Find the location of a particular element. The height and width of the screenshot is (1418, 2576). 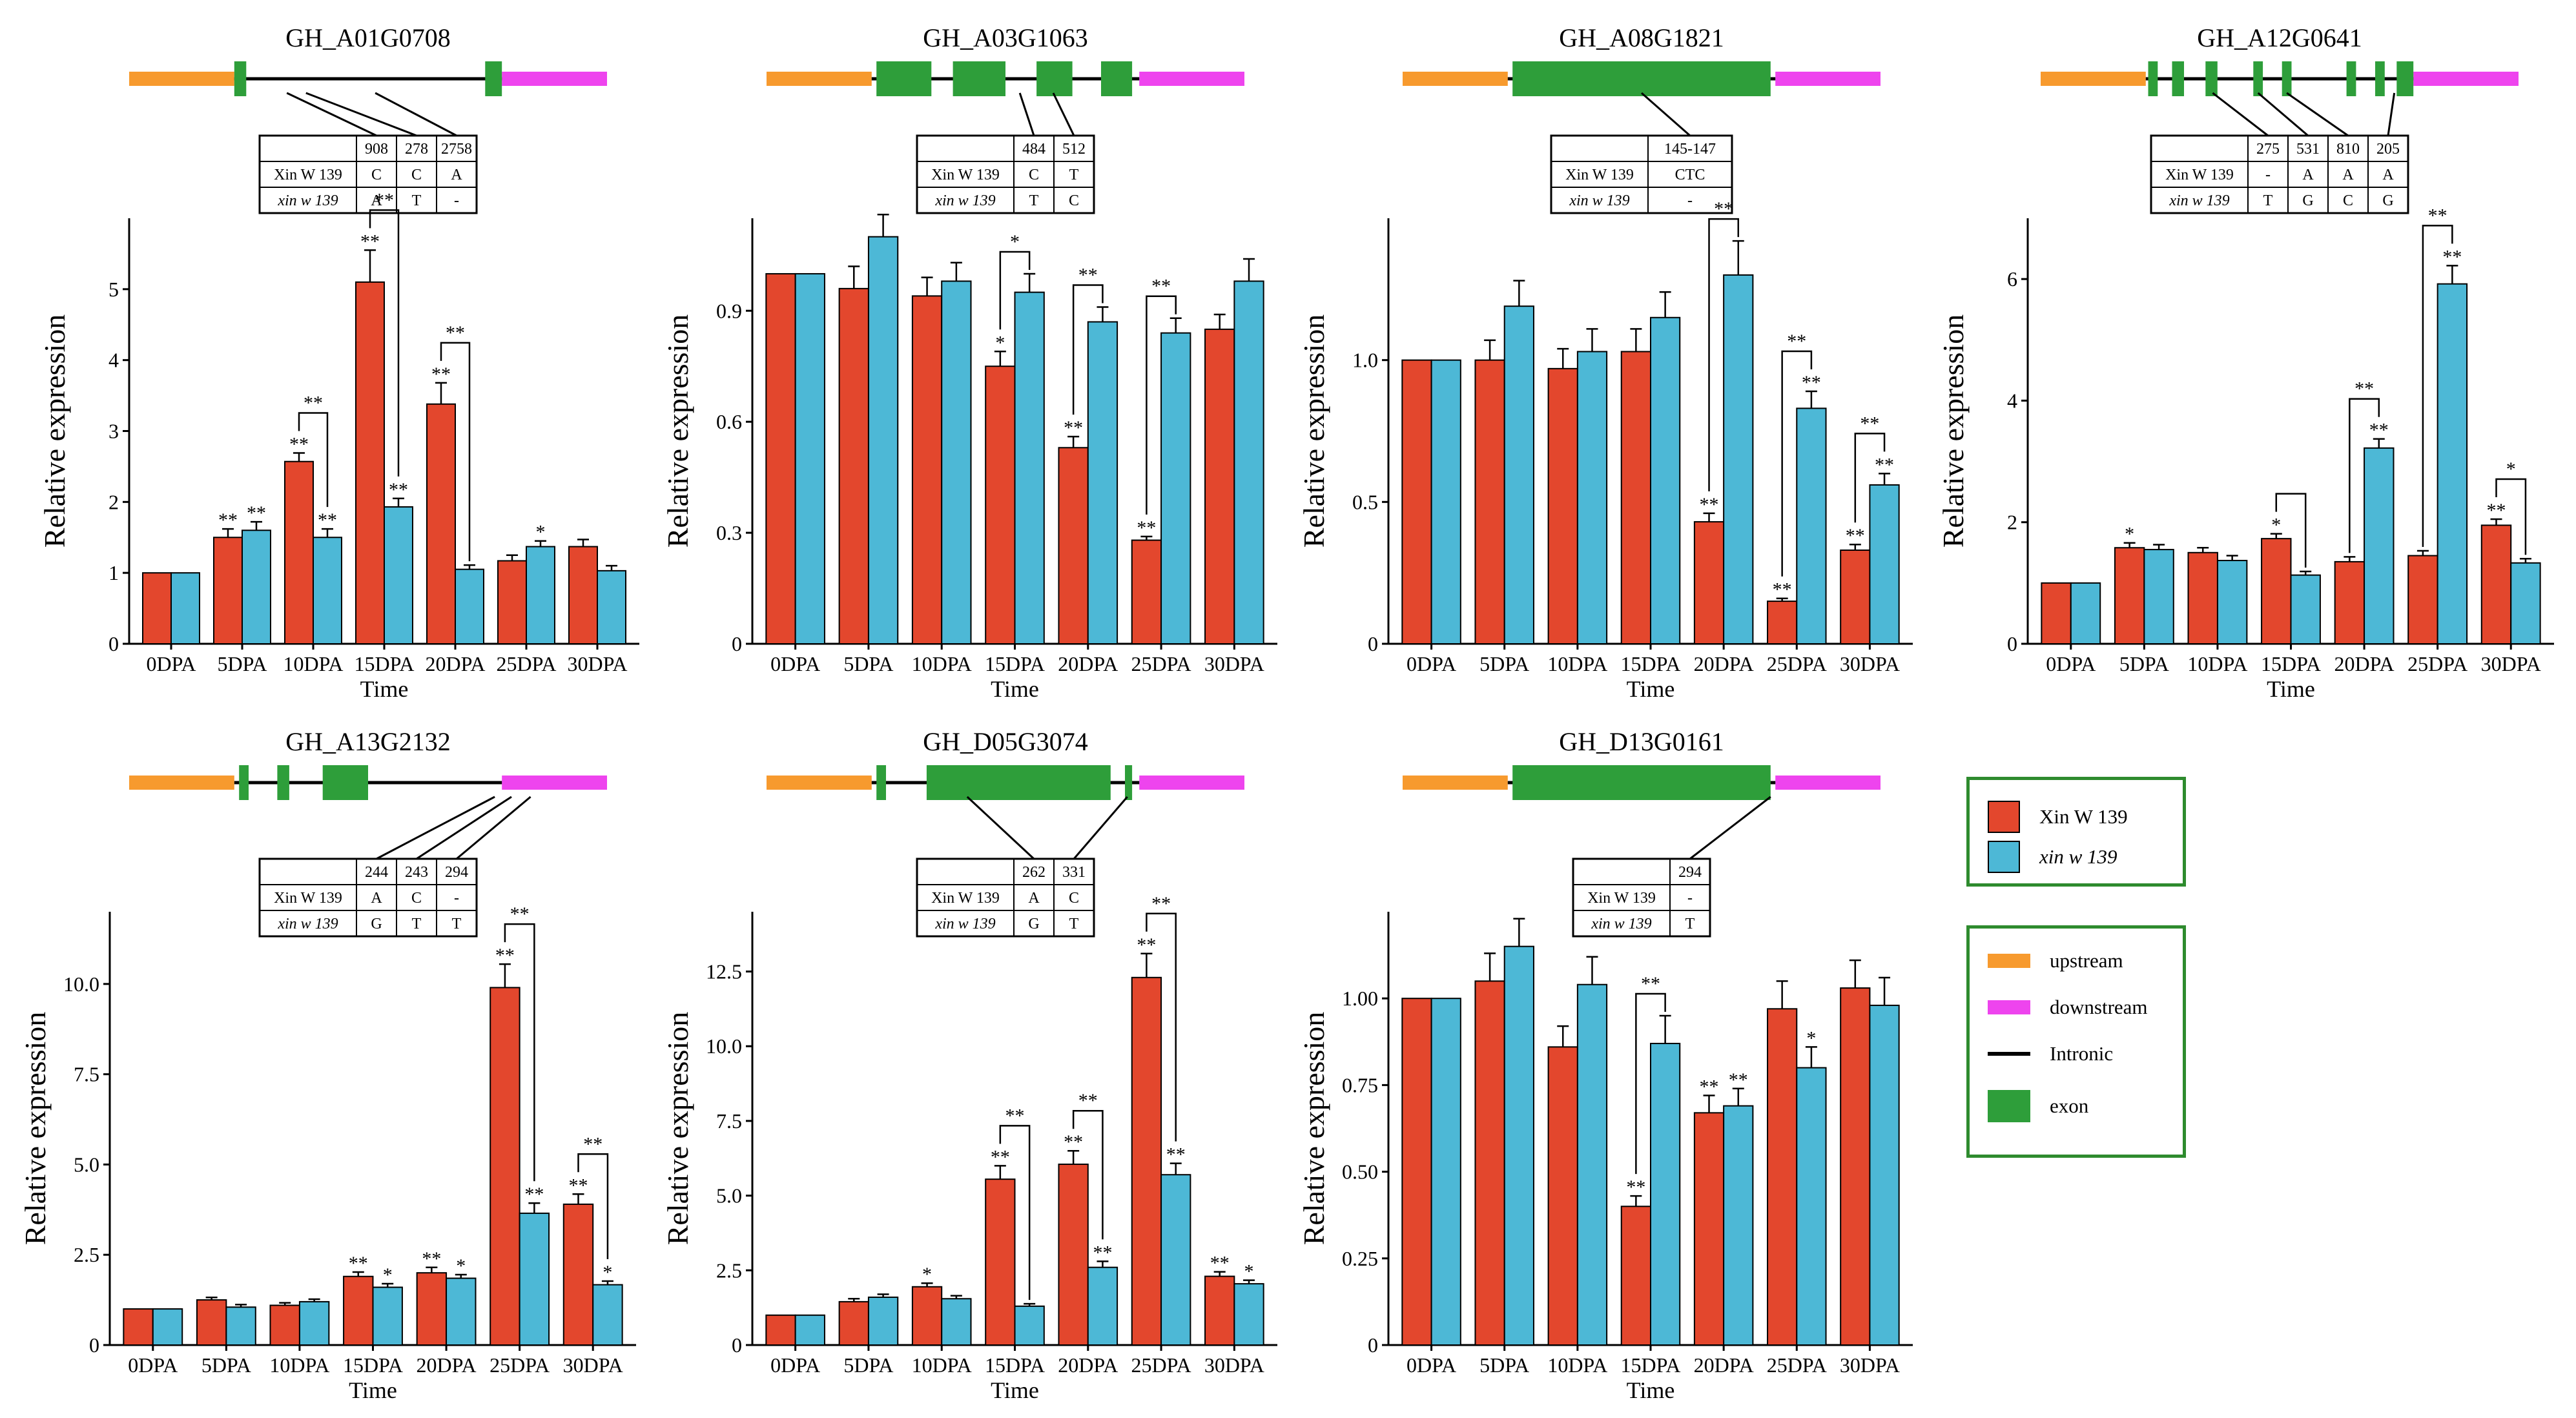

legend-item-intronic: Intronic is located at coordinates (2050, 1053).